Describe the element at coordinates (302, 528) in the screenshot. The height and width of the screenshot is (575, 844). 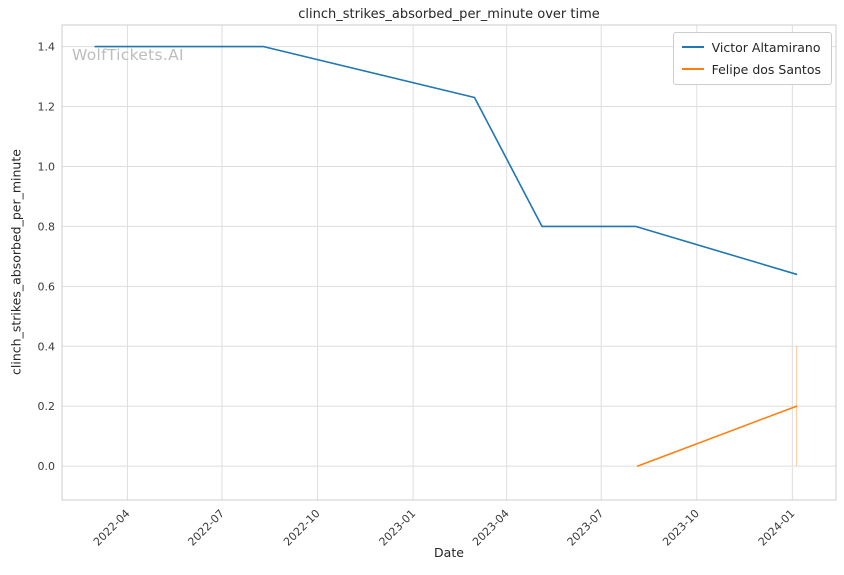
I see `x-tick-label: 2022-10` at that location.